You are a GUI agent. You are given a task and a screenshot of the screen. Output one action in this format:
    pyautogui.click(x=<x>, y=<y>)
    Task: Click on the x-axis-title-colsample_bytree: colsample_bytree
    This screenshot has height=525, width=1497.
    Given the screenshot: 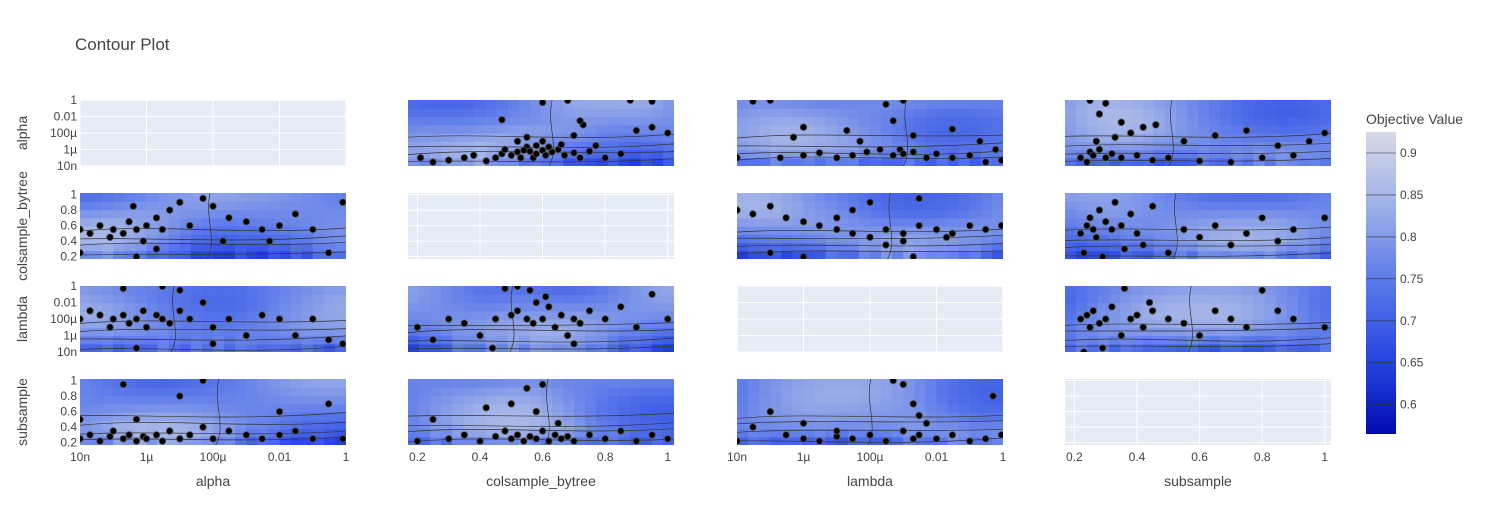 What is the action you would take?
    pyautogui.click(x=541, y=481)
    